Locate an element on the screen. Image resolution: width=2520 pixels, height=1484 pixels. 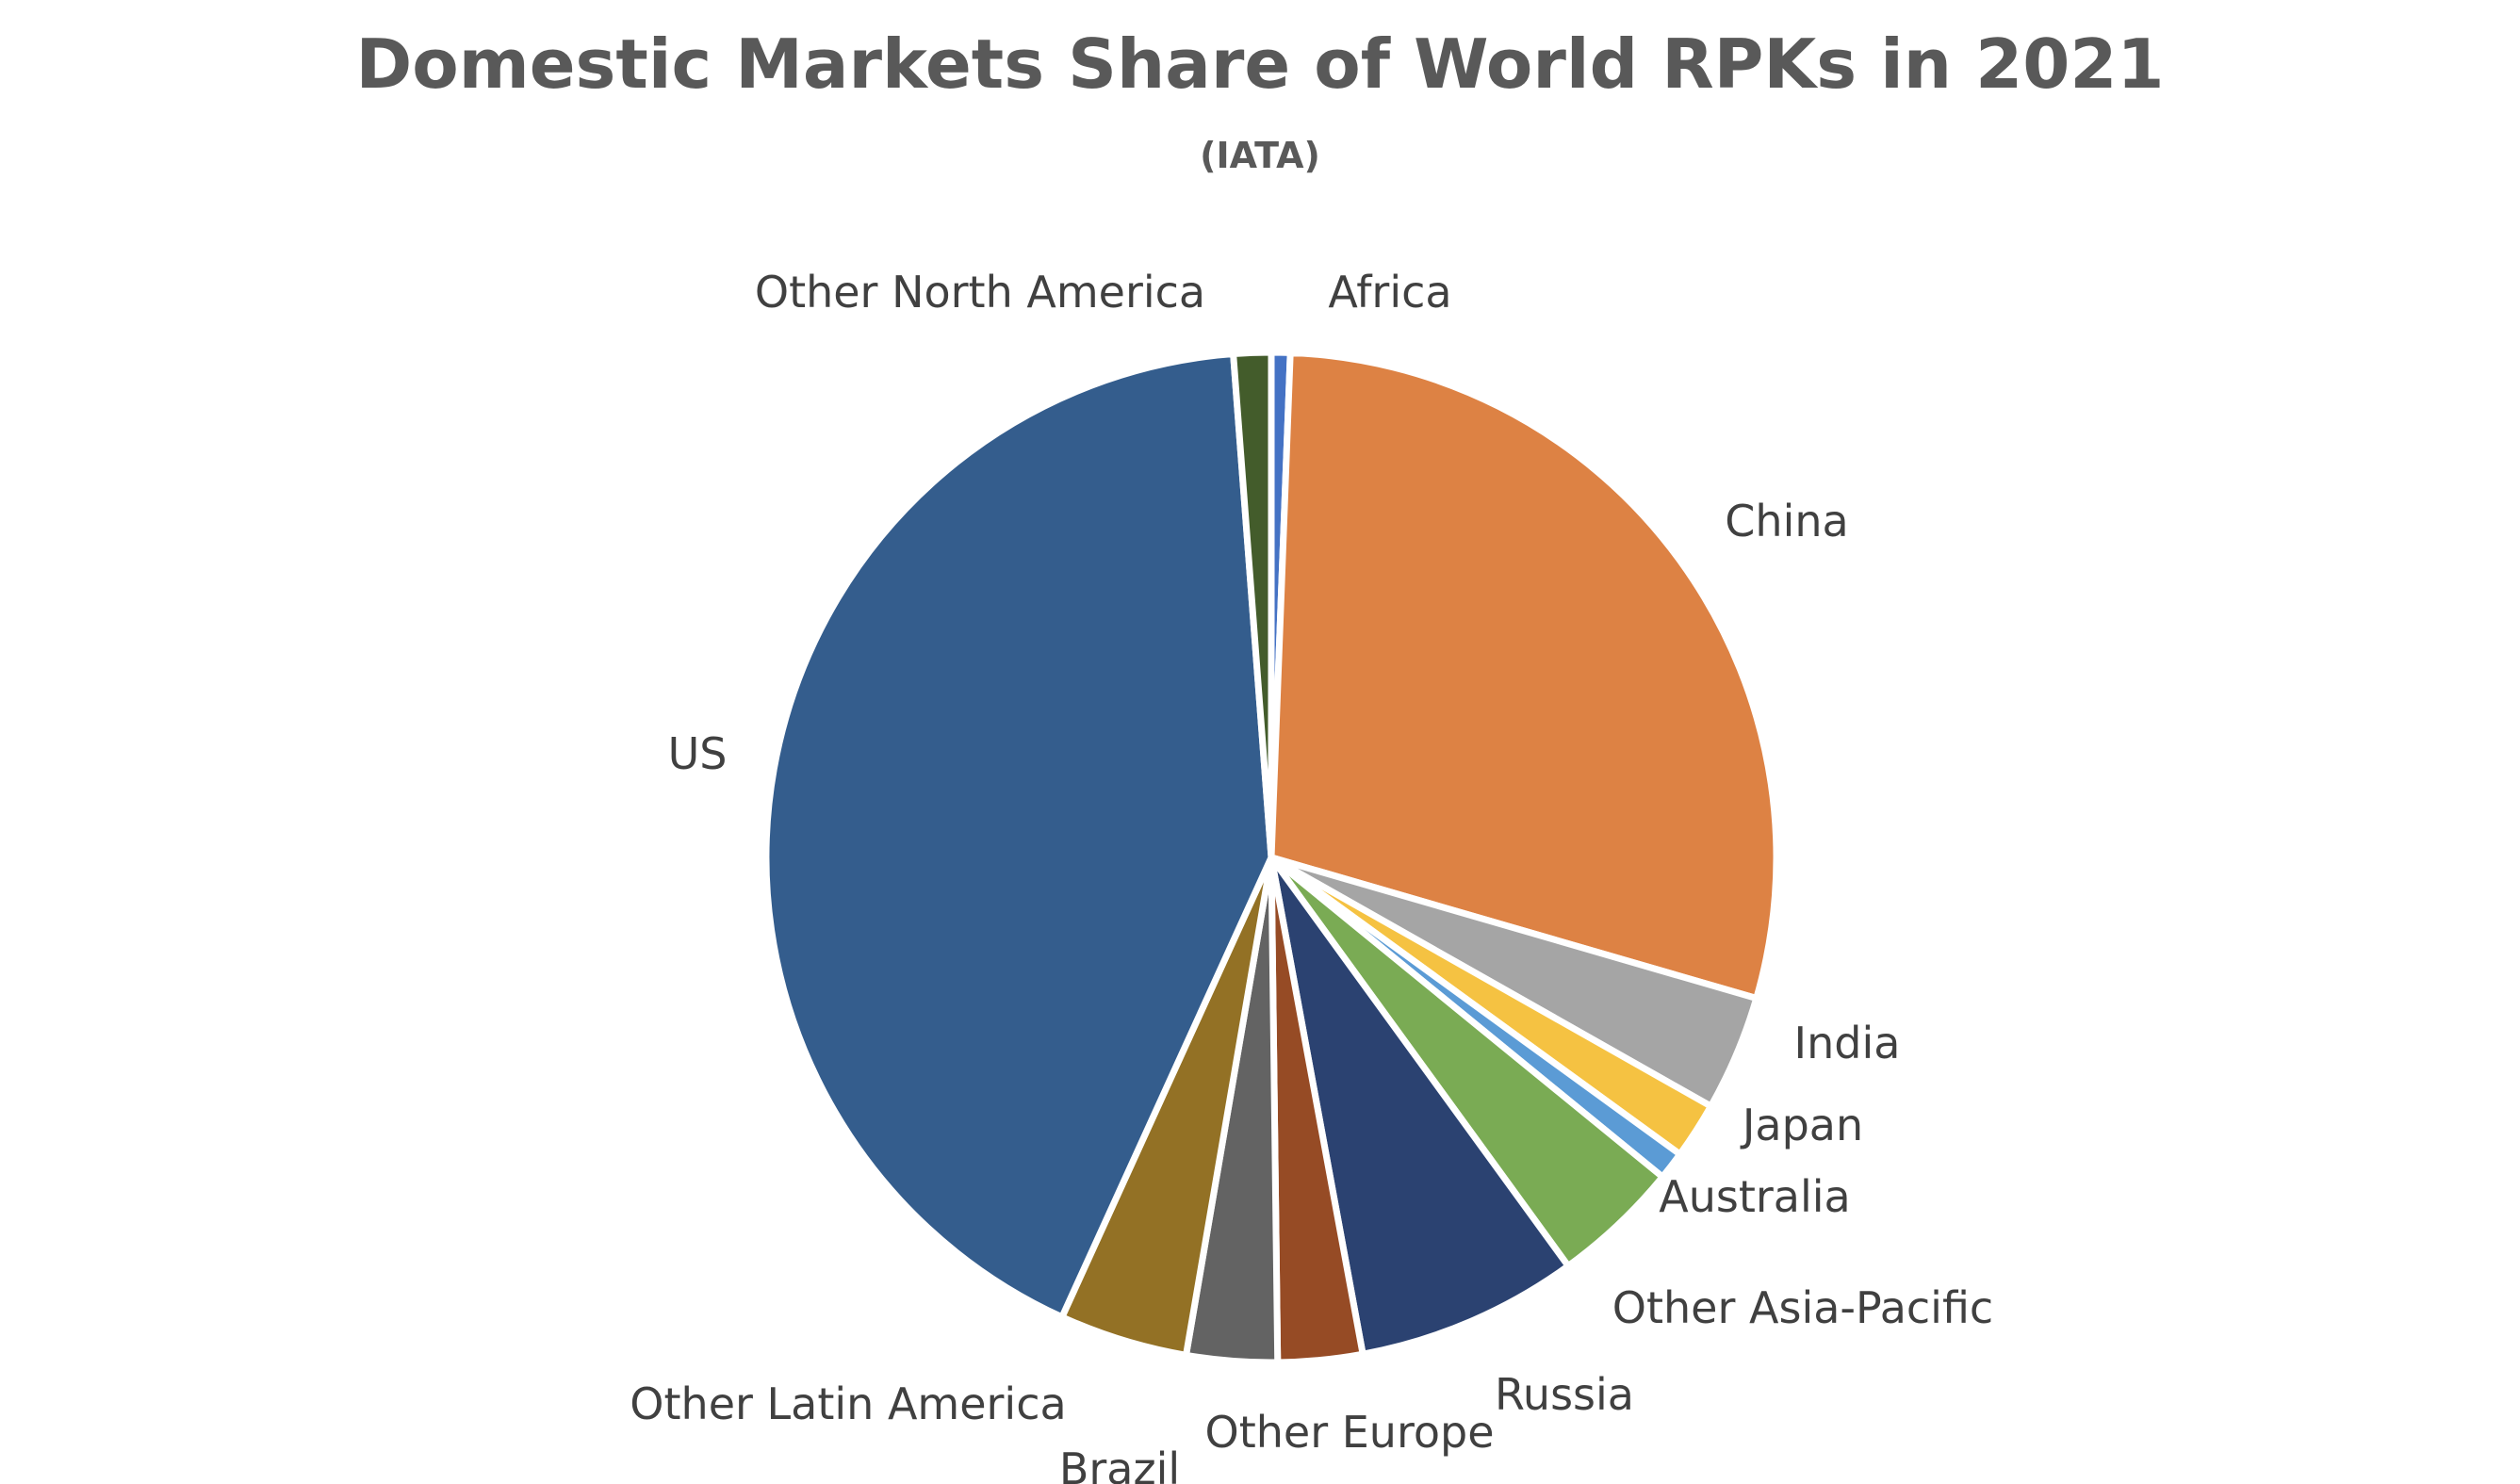
slice-label-china: China is located at coordinates (1786, 521).